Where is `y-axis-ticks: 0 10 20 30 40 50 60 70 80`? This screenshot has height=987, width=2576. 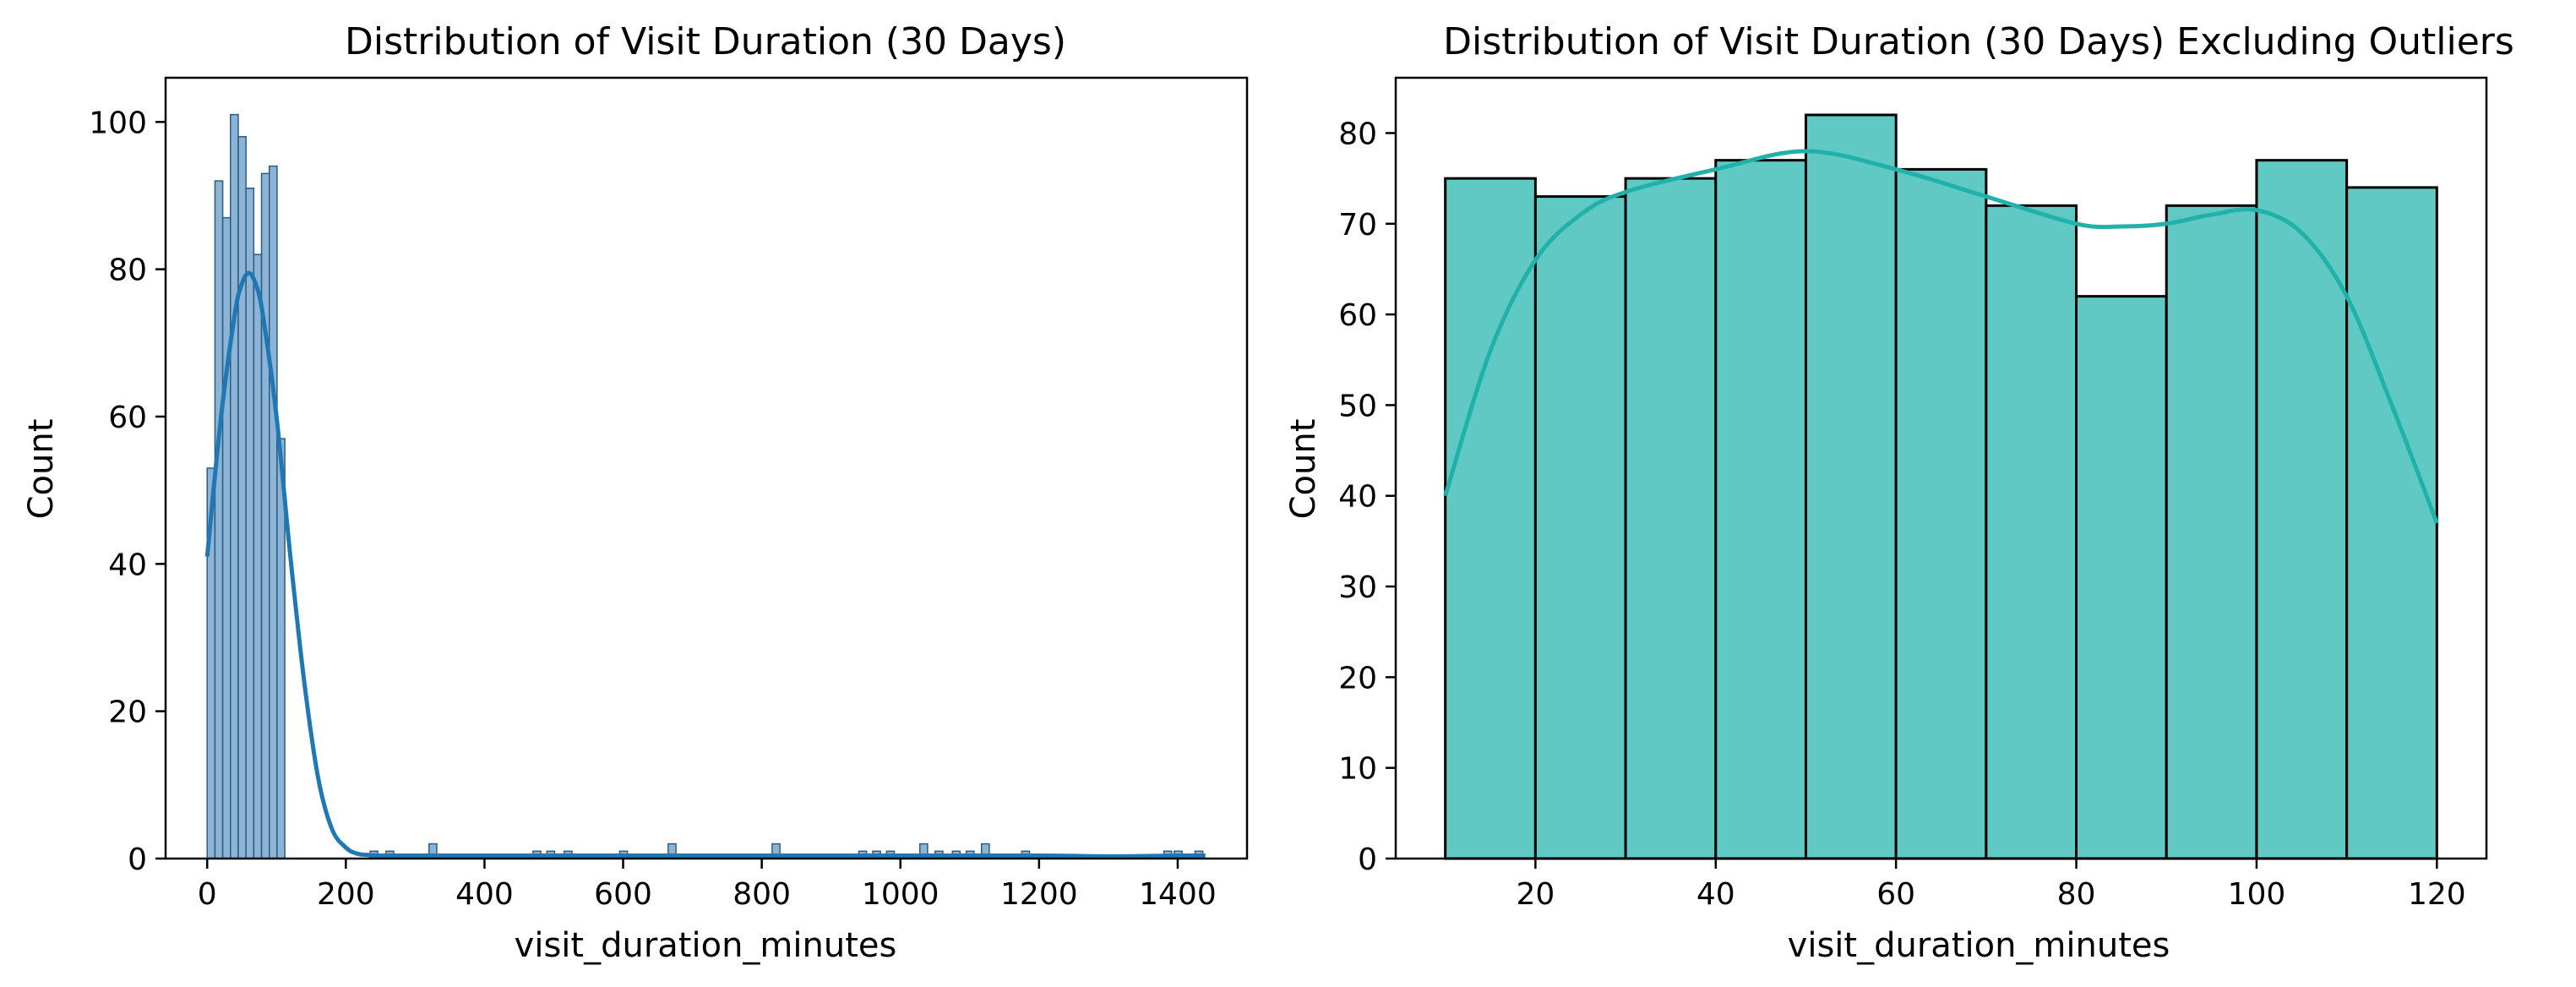
y-axis-ticks: 0 10 20 30 40 50 60 70 80 is located at coordinates (1367, 497).